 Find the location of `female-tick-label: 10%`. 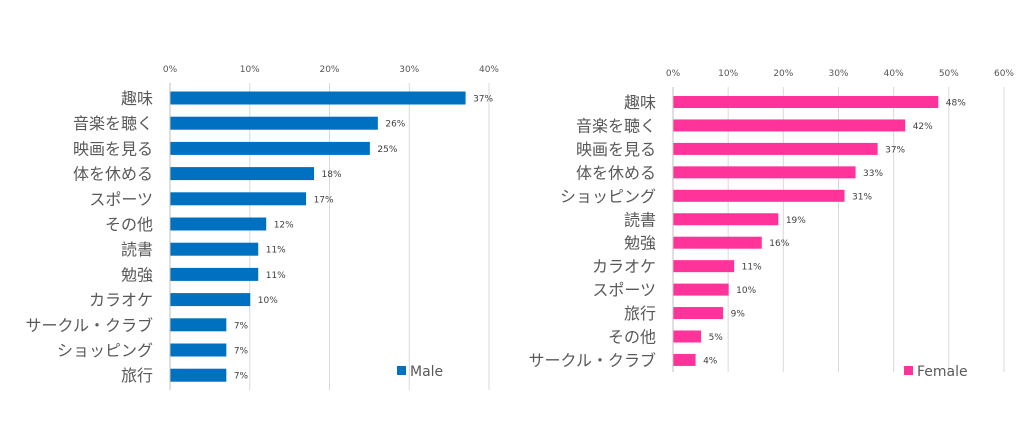

female-tick-label: 10% is located at coordinates (728, 74).